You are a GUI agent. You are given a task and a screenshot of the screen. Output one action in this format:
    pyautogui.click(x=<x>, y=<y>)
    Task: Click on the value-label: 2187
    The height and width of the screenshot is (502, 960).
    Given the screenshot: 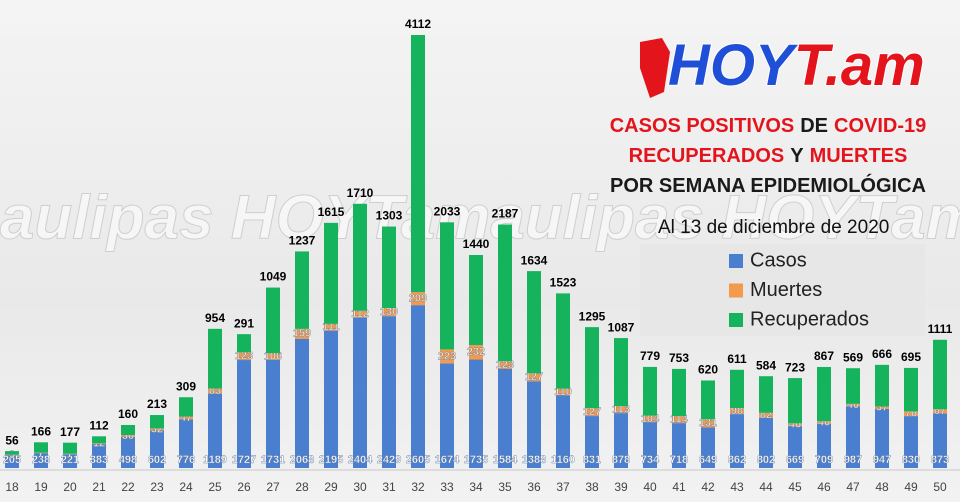 What is the action you would take?
    pyautogui.click(x=505, y=214)
    